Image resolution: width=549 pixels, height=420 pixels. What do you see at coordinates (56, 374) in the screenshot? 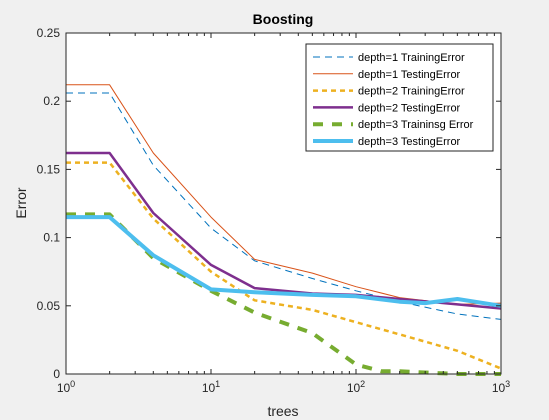
I see `y-tick-label: 0` at bounding box center [56, 374].